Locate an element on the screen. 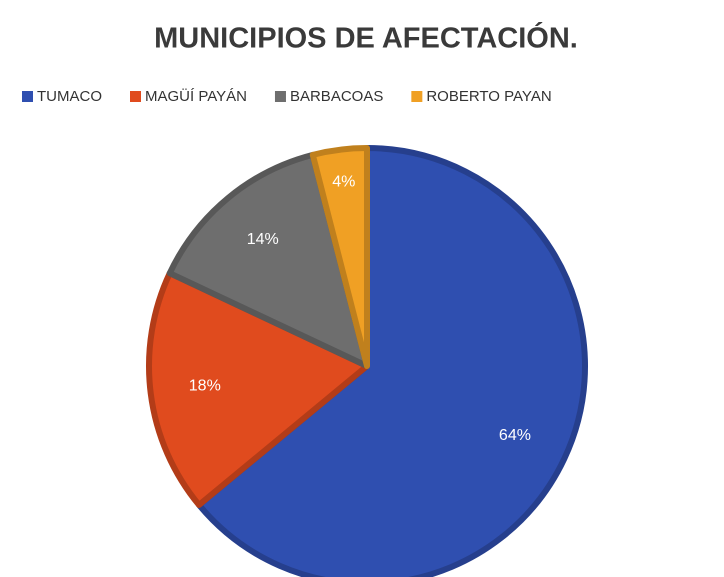 The image size is (724, 577). chart-title: MUNICIPIOS DE AFECTACIÓN. is located at coordinates (366, 38).